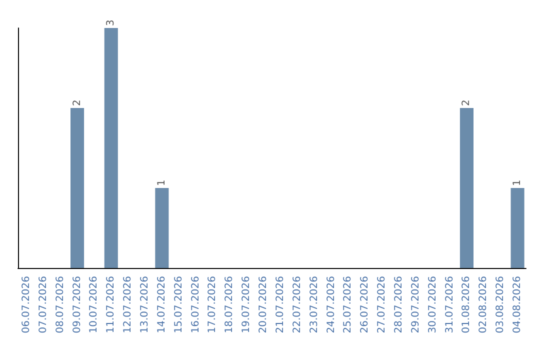  I want to click on x-tick-label: 06.07.2026, so click(26, 305).